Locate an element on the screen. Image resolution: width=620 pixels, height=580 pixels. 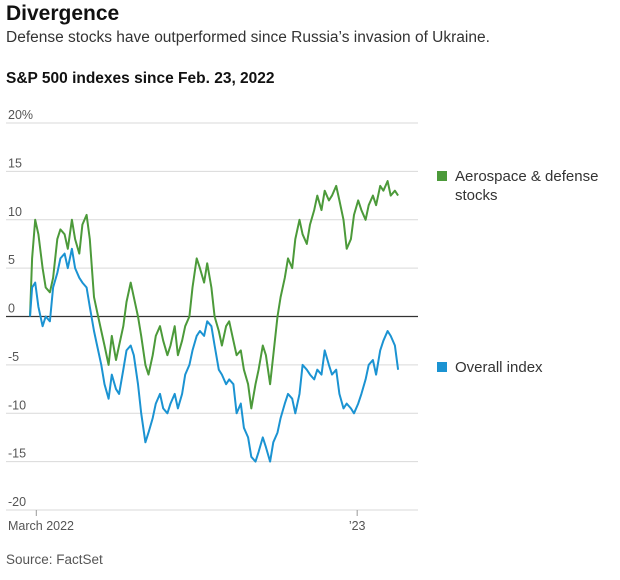
y-tick-label: 20% is located at coordinates (20, 115).